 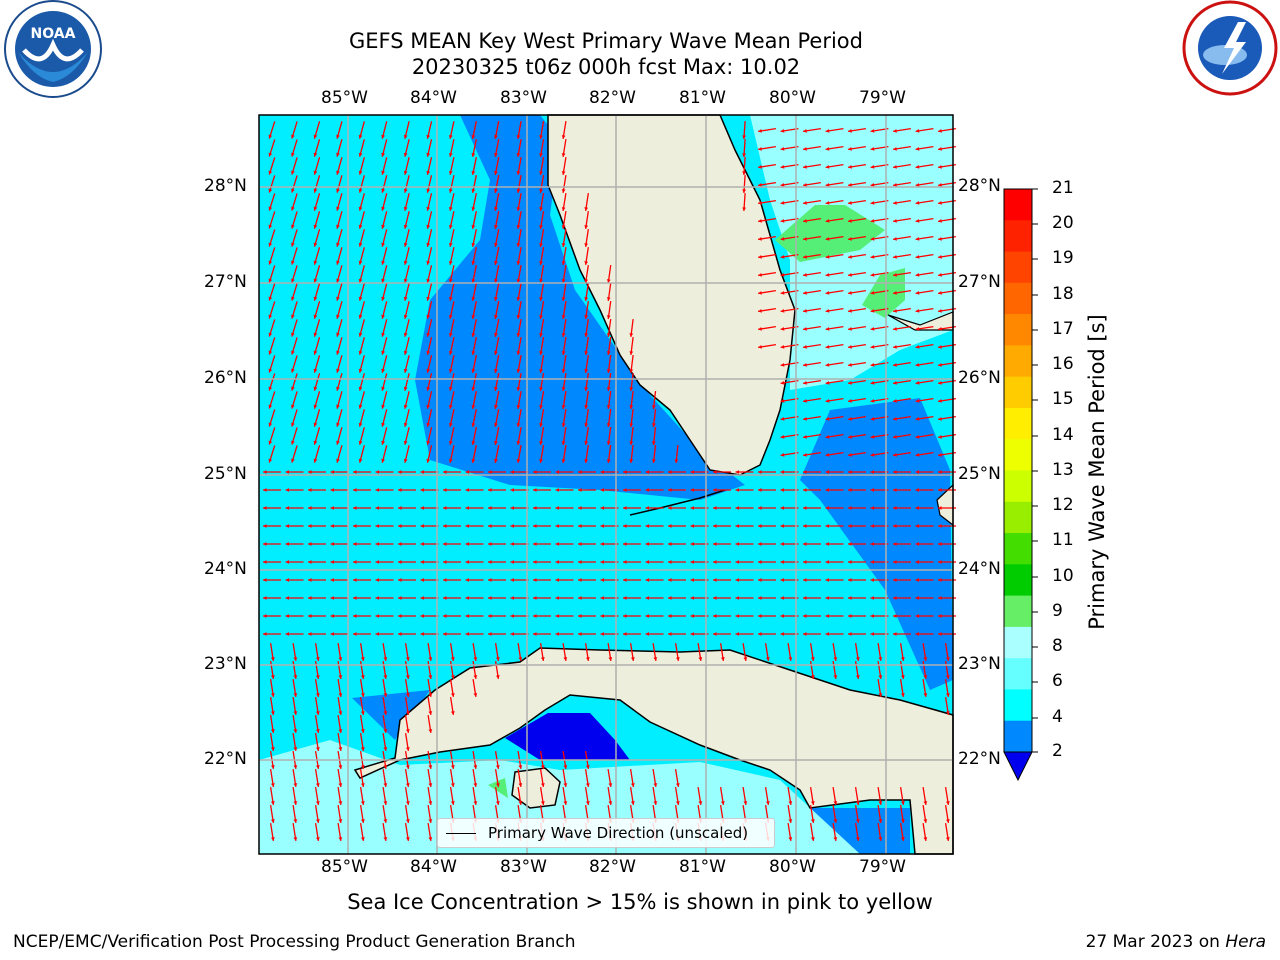 I want to click on colorbar-tick: 19, so click(x=1063, y=258).